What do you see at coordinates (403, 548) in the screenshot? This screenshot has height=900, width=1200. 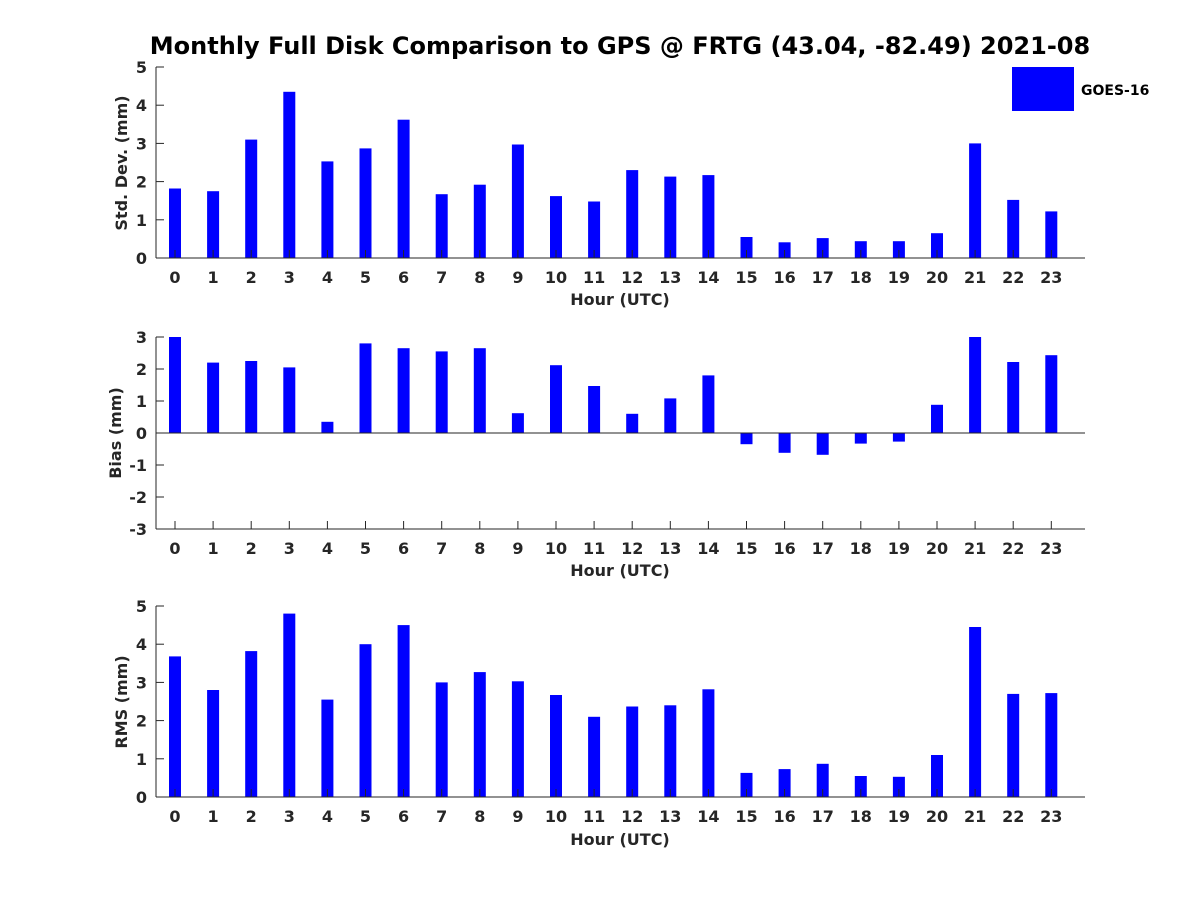 I see `bias-xtick-label: 6` at bounding box center [403, 548].